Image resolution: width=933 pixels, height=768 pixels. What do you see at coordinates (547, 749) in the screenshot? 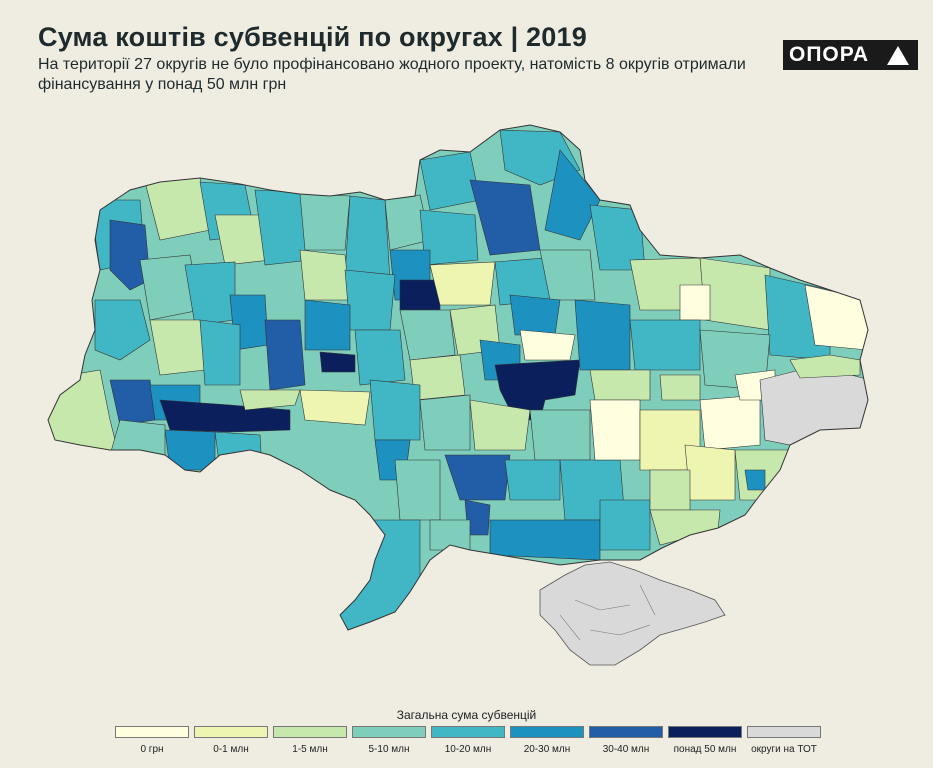
I see `legend-label: 20-30 млн` at bounding box center [547, 749].